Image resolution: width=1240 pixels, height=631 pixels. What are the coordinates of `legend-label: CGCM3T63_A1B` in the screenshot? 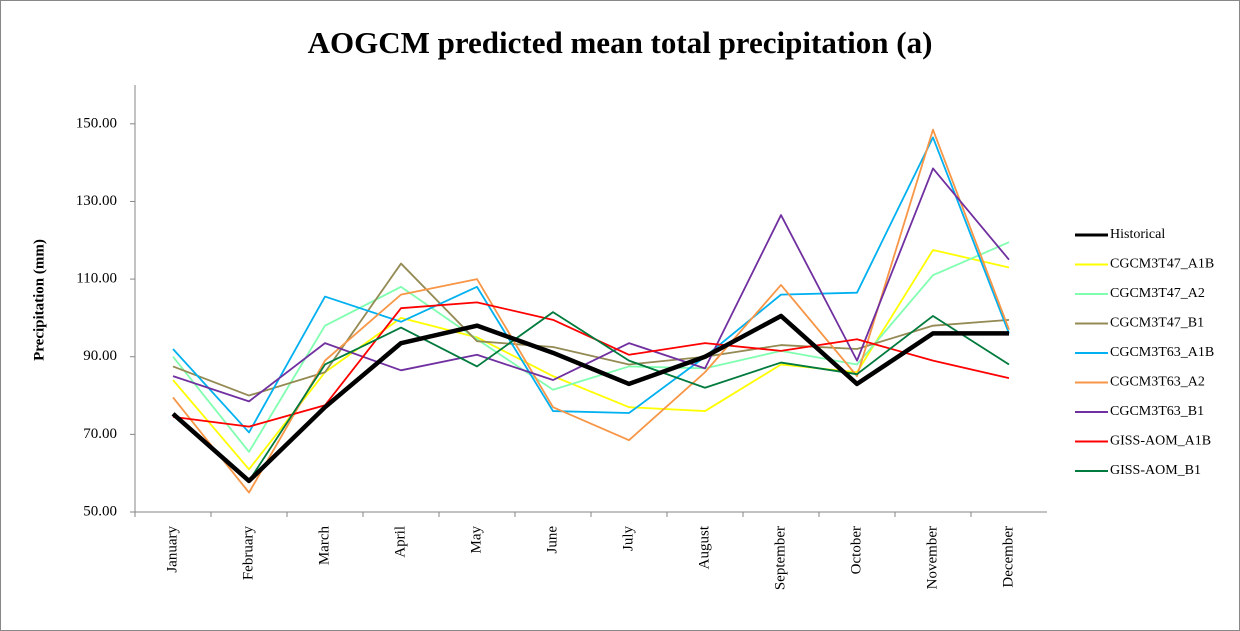 It's located at (1162, 352).